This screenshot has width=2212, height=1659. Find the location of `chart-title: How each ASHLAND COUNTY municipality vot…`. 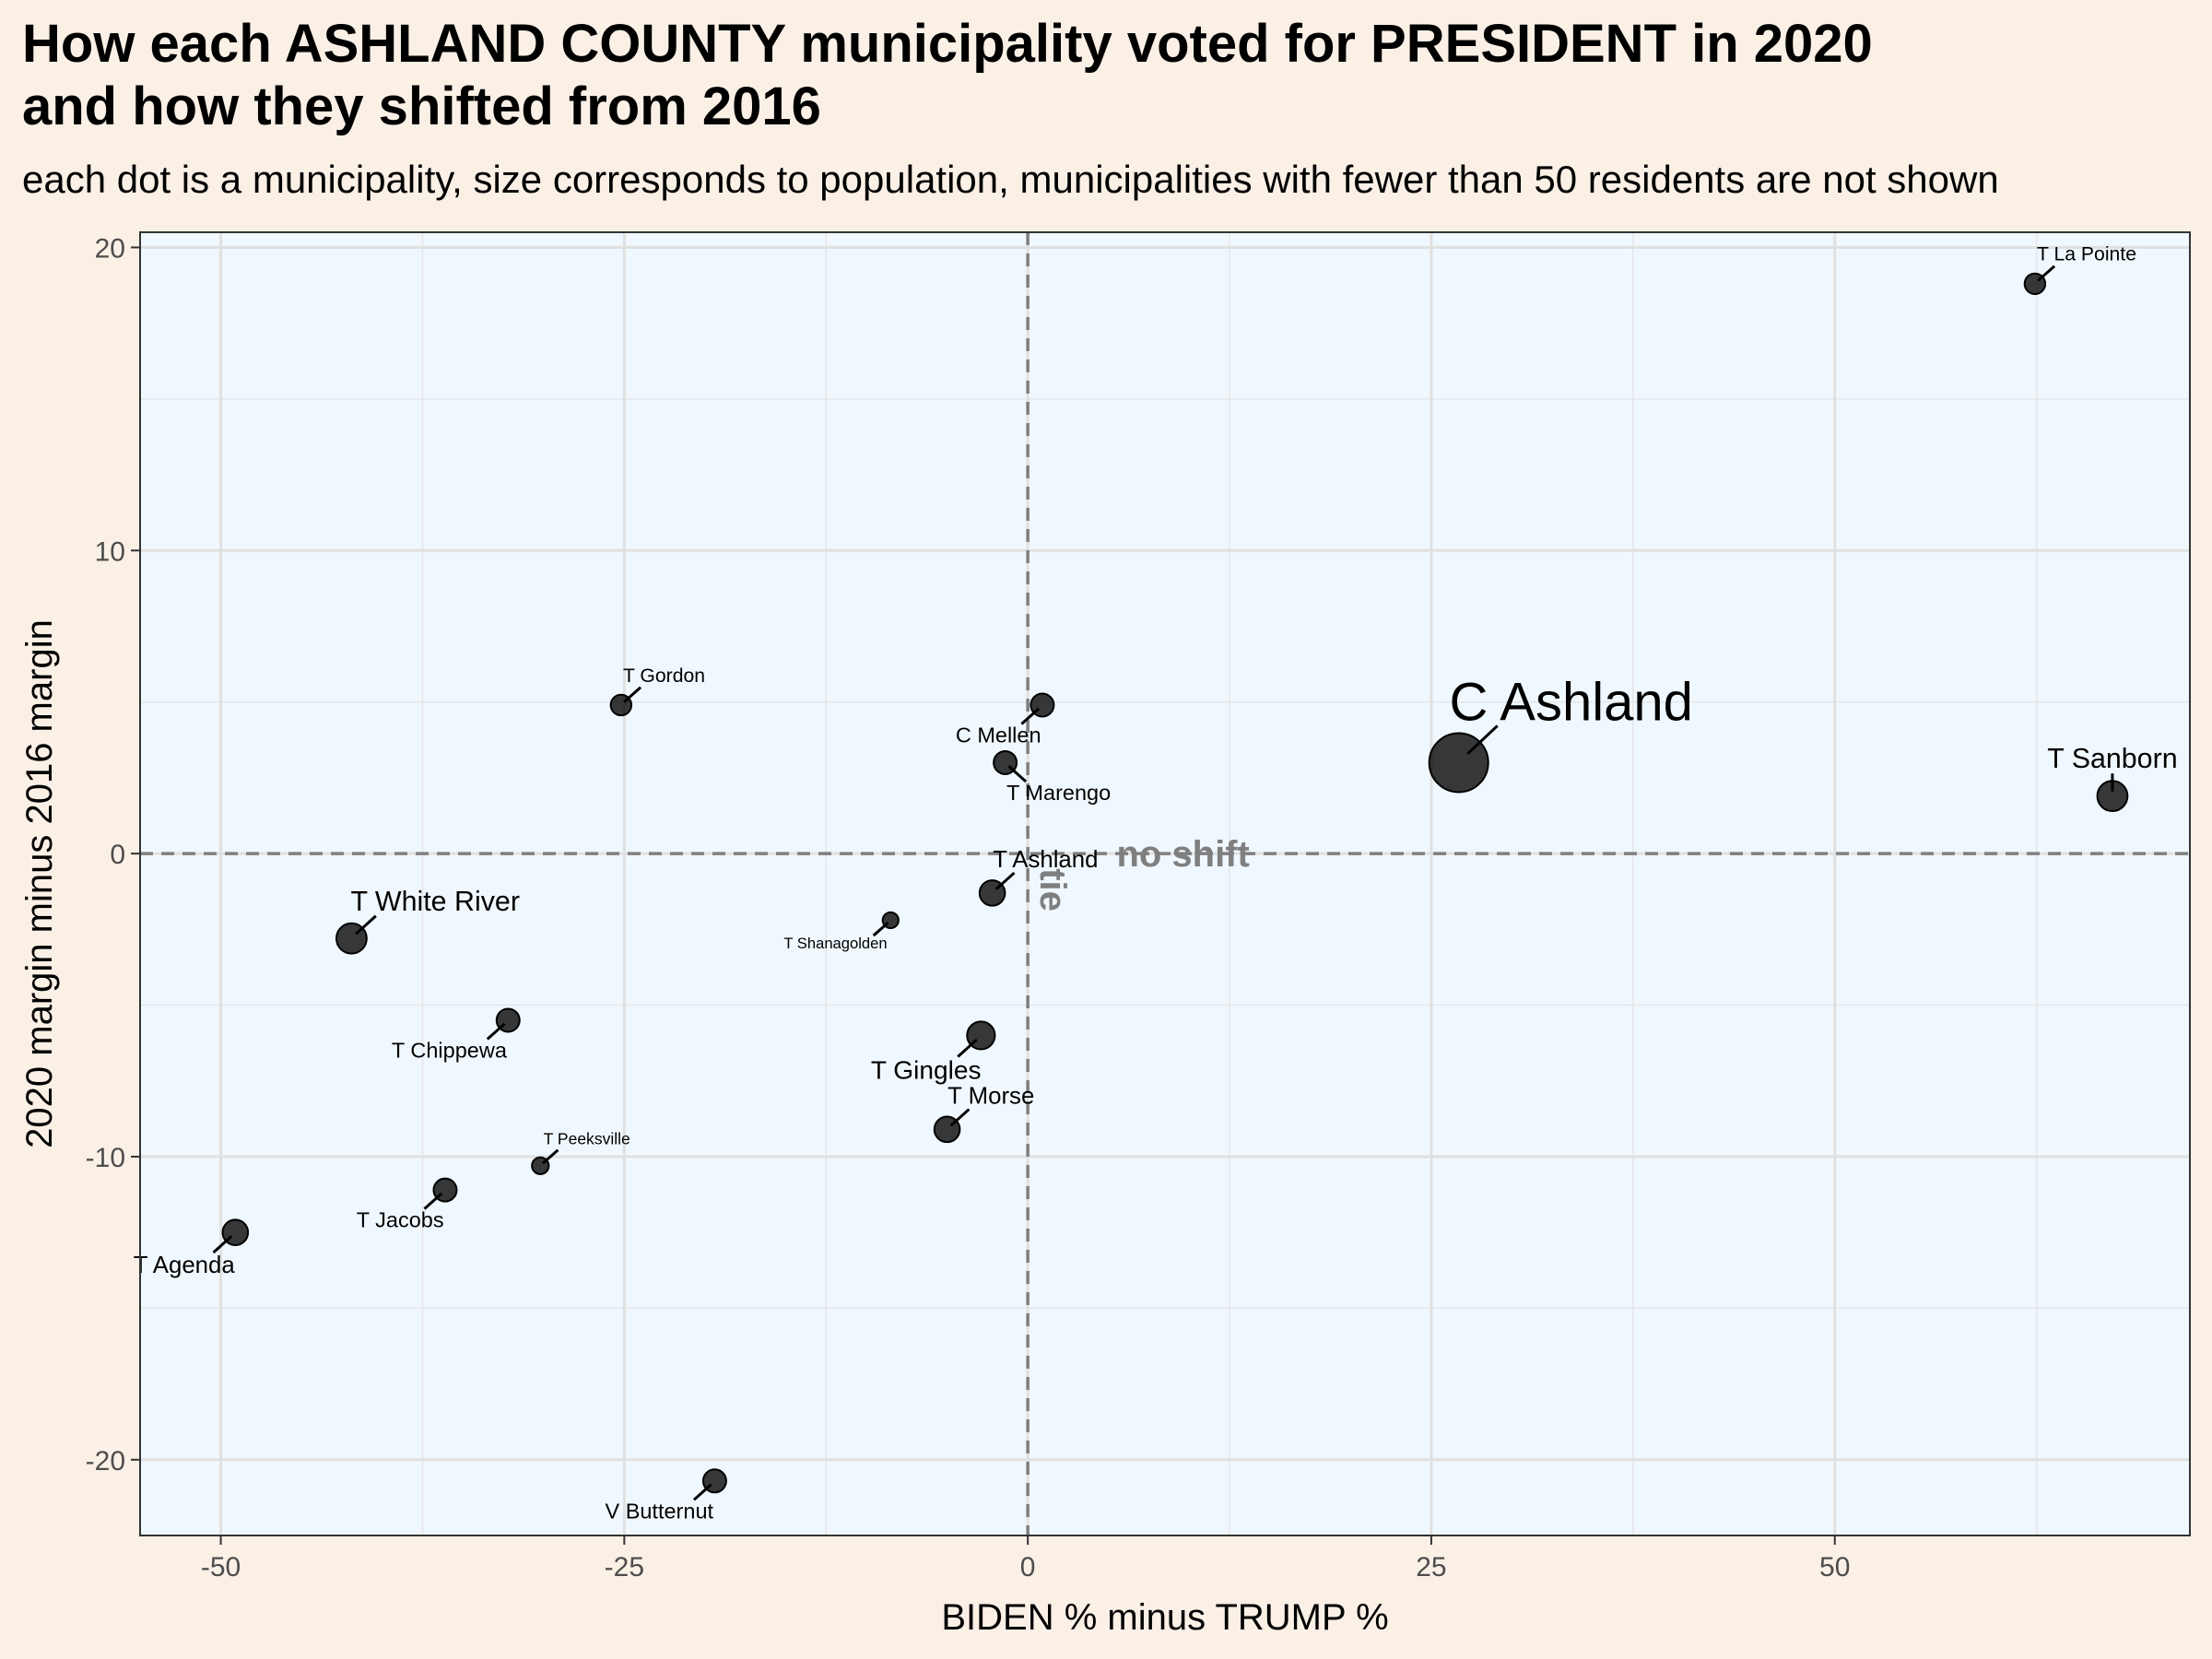

chart-title: How each ASHLAND COUNTY municipality vot… is located at coordinates (1109, 75).